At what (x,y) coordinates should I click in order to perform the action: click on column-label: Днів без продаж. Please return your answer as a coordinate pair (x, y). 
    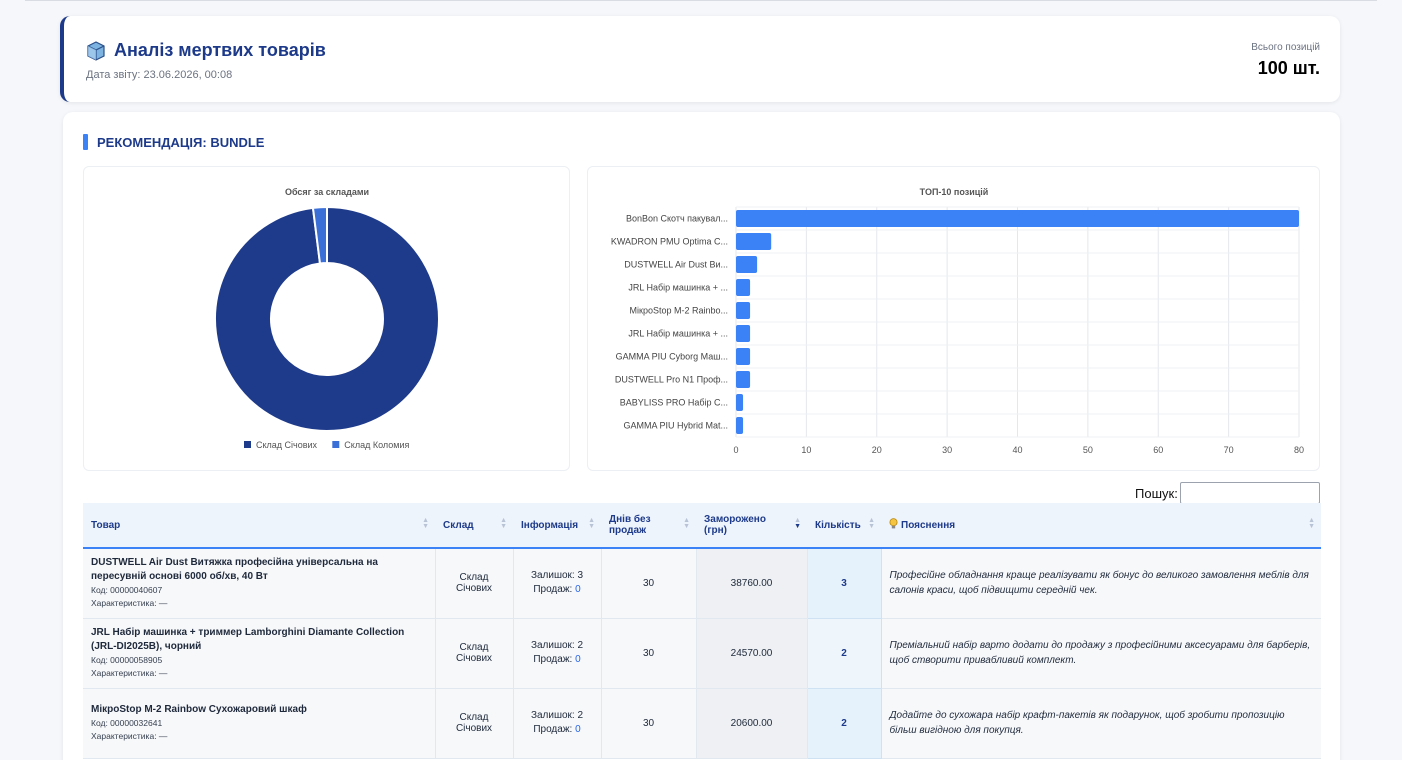
    Looking at the image, I should click on (630, 525).